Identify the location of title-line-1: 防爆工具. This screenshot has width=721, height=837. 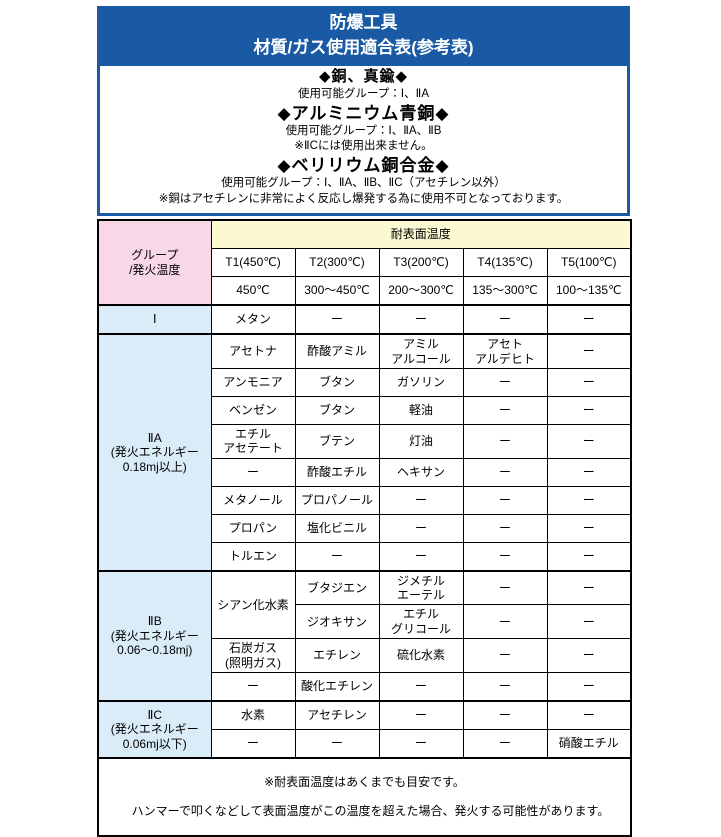
(363, 22).